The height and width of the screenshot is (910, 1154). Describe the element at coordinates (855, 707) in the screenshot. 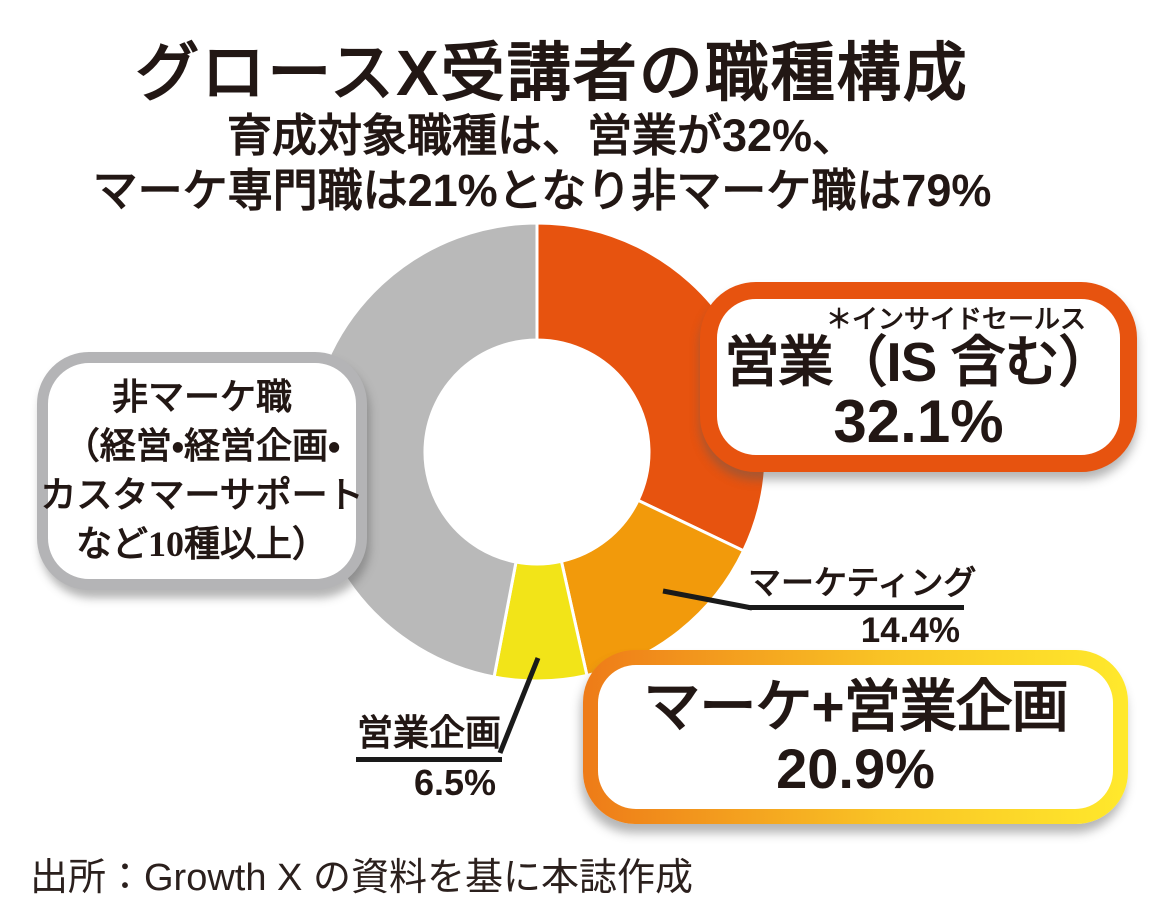

I see `callout-marke-sales-planning-label: マーケ+営業企画` at that location.